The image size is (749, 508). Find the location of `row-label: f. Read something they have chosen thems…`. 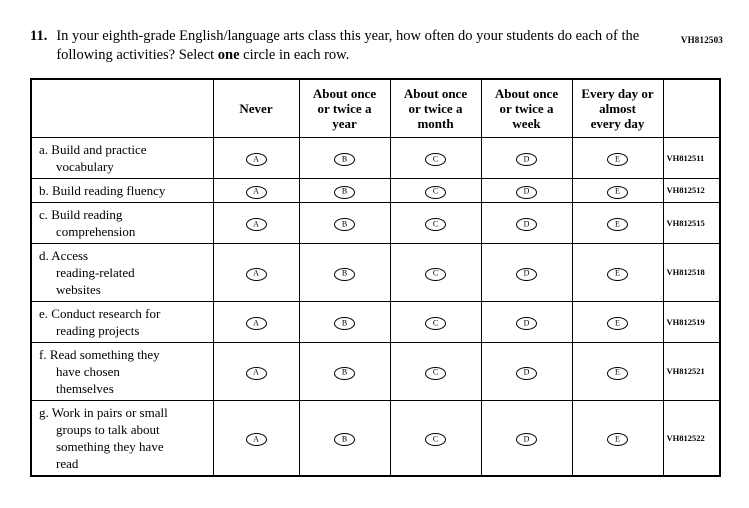

row-label: f. Read something they have chosen thems… is located at coordinates (122, 371).